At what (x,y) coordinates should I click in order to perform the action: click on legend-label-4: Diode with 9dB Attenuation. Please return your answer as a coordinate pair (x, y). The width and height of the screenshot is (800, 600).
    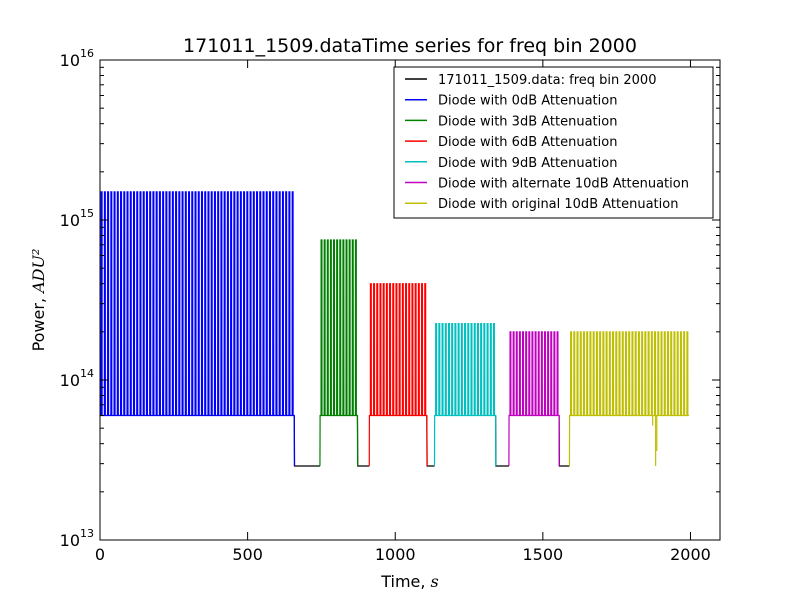
    Looking at the image, I should click on (527, 163).